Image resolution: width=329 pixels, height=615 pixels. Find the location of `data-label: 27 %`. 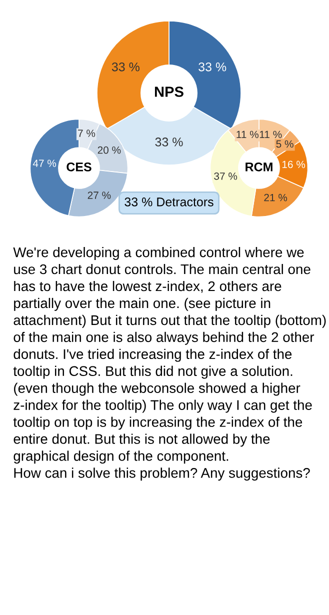

data-label: 27 % is located at coordinates (99, 195).